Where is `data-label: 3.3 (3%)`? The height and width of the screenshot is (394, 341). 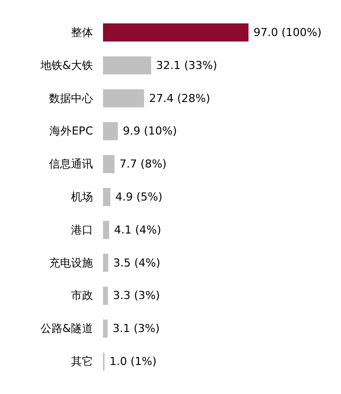
data-label: 3.3 (3%) is located at coordinates (136, 295).